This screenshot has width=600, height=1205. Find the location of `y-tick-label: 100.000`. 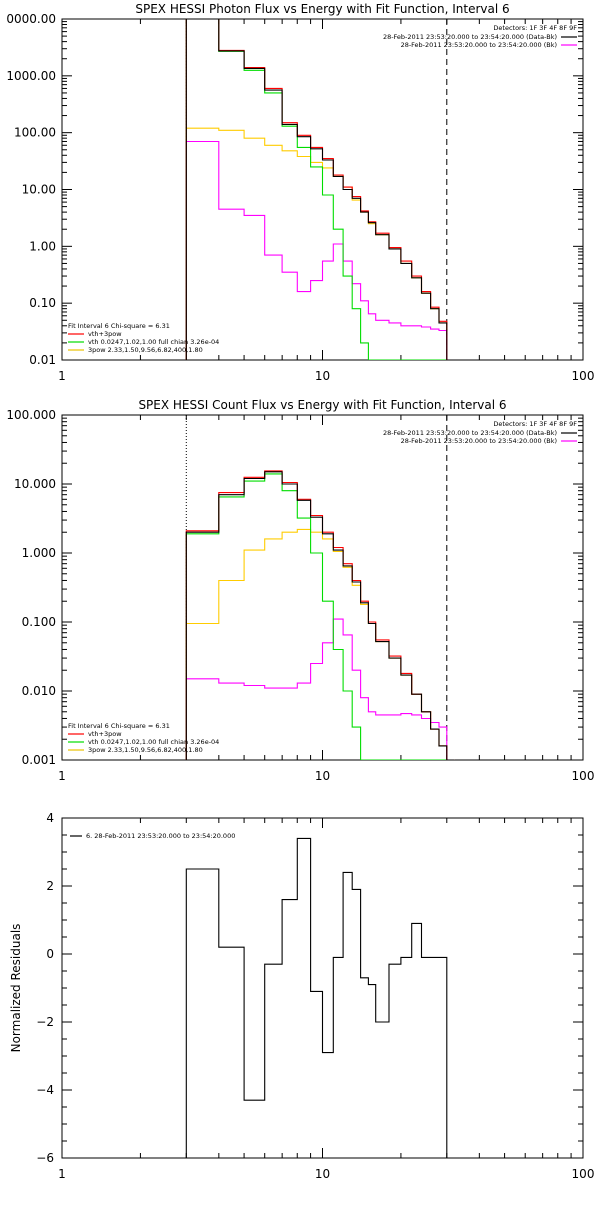

y-tick-label: 100.000 is located at coordinates (31, 415).